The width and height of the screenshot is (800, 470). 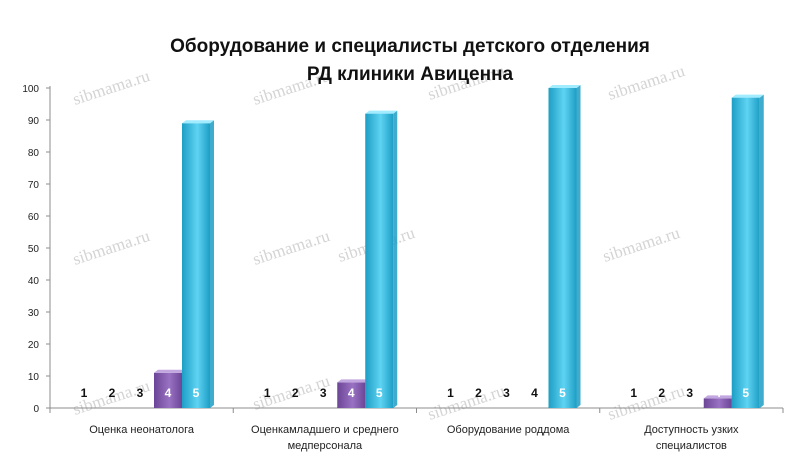 What do you see at coordinates (34, 153) in the screenshot?
I see `y-tick-label: 80` at bounding box center [34, 153].